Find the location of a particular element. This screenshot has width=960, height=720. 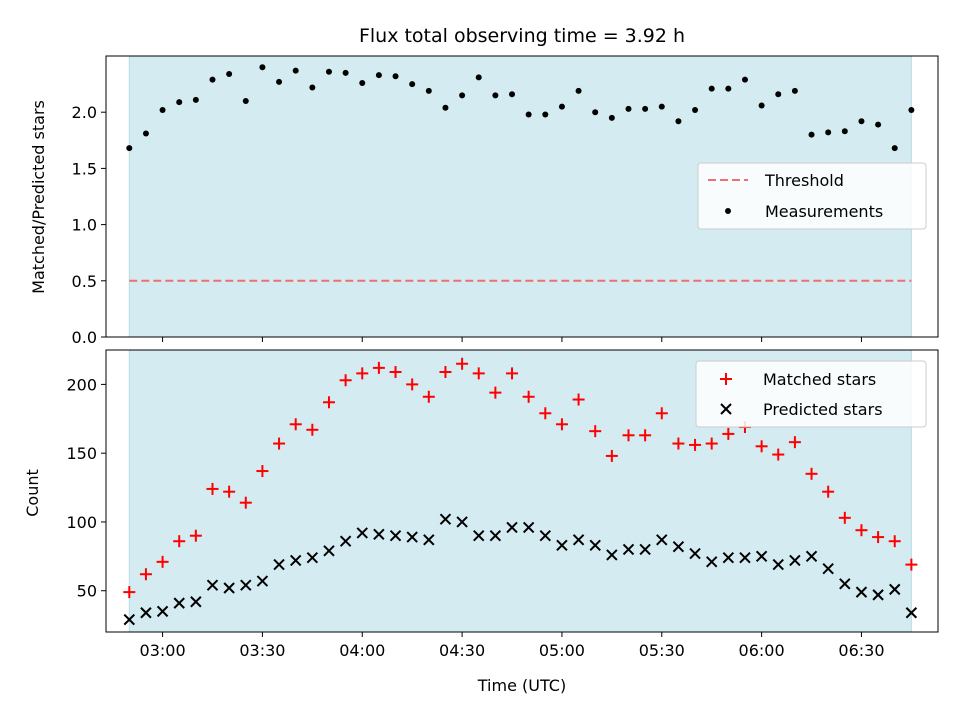

top-legend: Threshold Measurements is located at coordinates (812, 196).